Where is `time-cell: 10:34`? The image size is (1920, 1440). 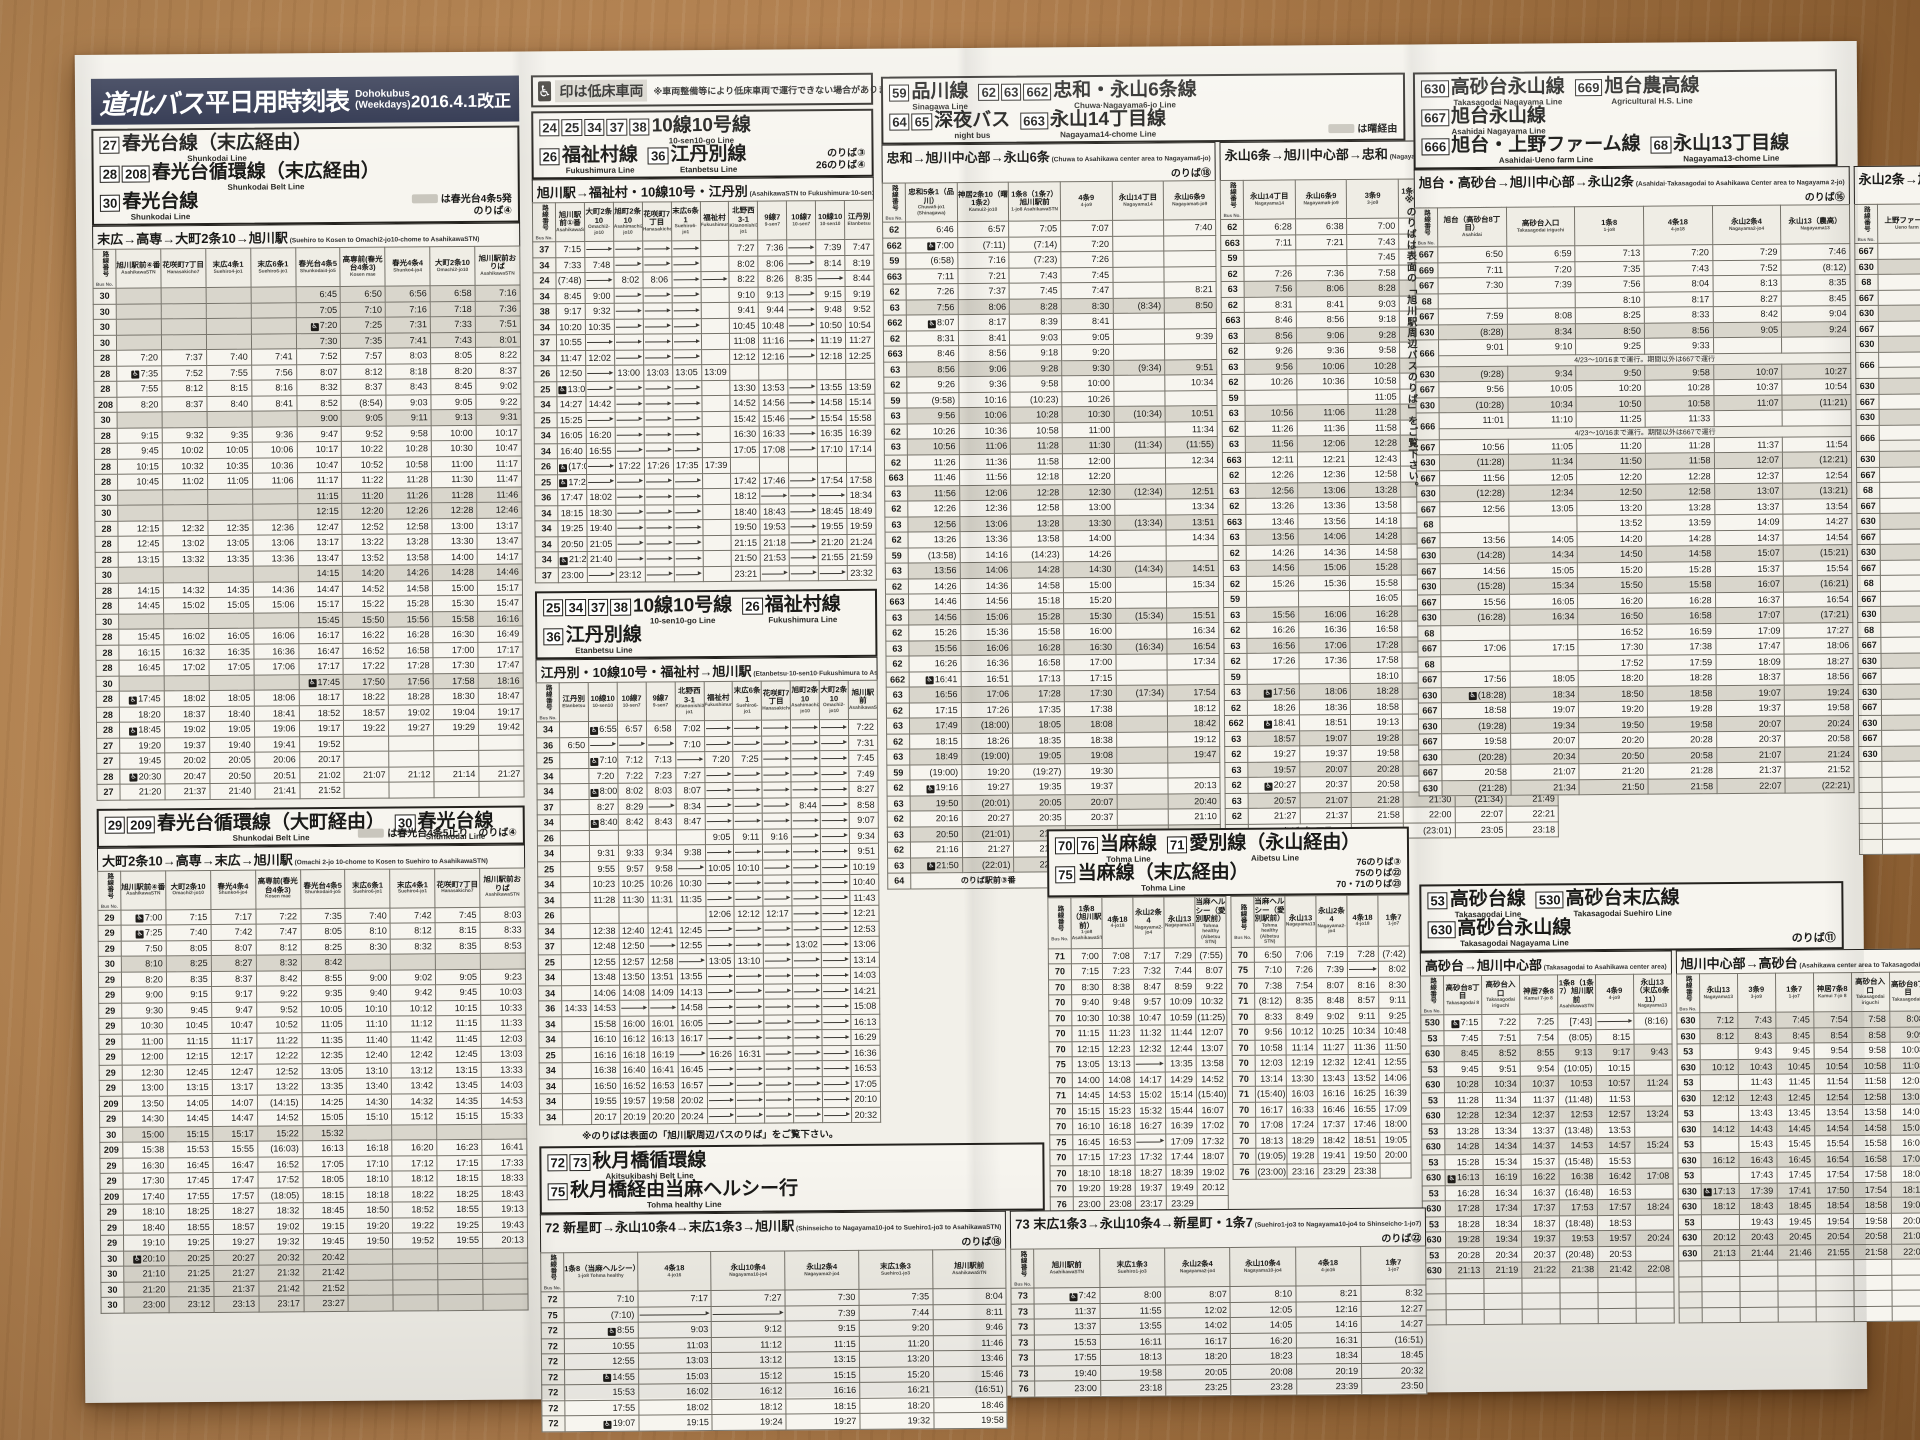
time-cell: 10:34 is located at coordinates (1191, 382).